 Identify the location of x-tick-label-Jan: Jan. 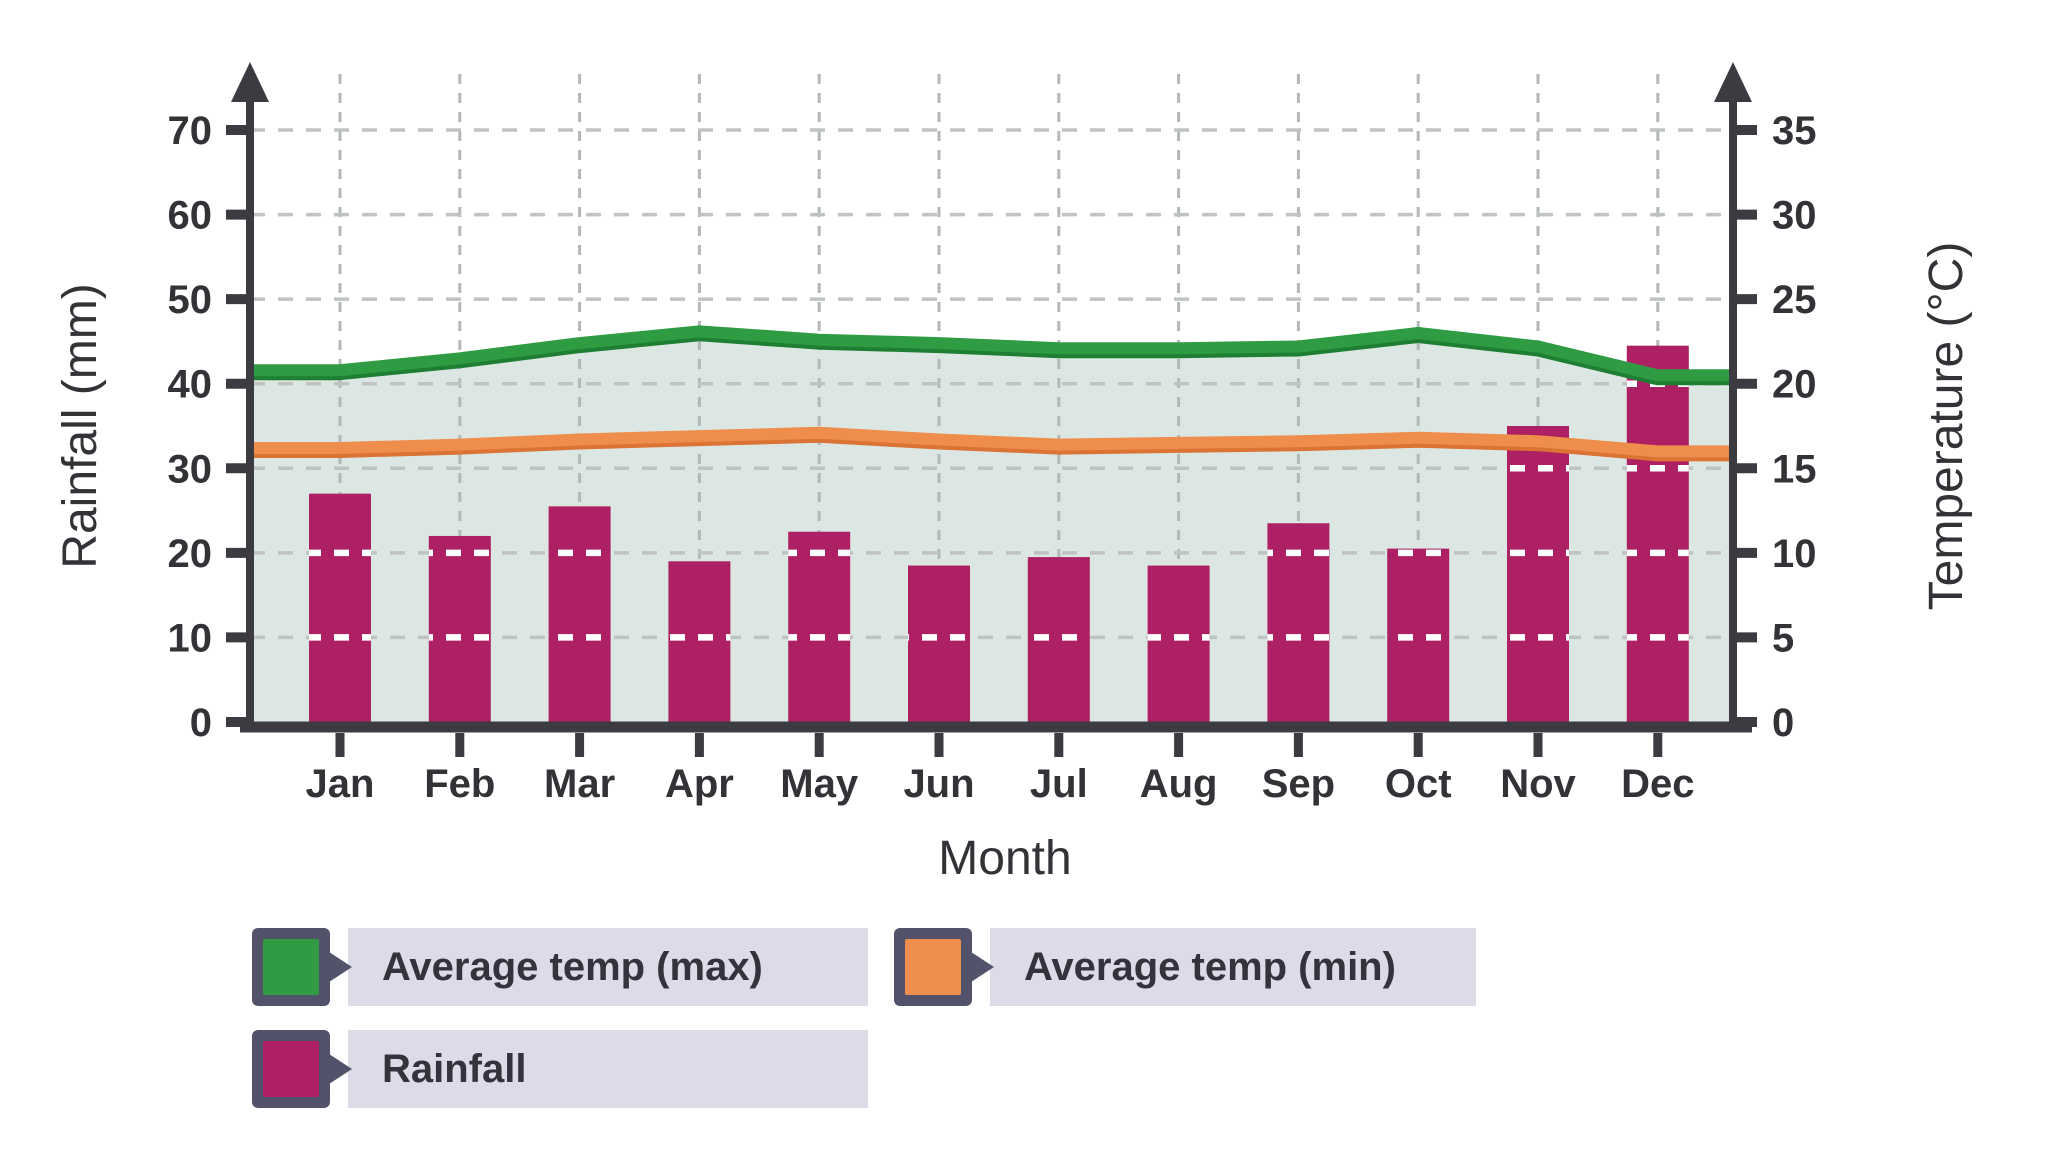
(340, 784).